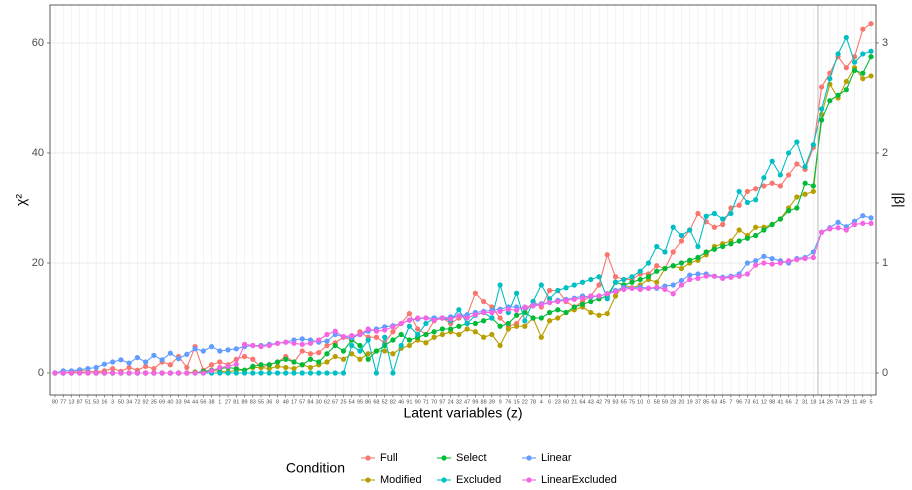 The height and width of the screenshot is (490, 912). What do you see at coordinates (885, 153) in the screenshot?
I see `y2-tick-label: 2` at bounding box center [885, 153].